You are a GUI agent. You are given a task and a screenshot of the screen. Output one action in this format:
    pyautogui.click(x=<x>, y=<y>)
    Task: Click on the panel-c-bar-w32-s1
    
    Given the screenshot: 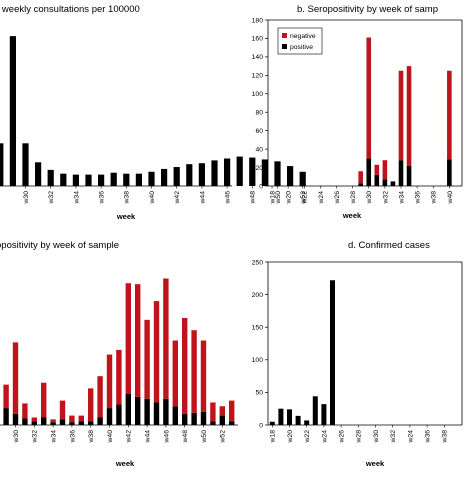 What is the action you would take?
    pyautogui.click(x=34, y=419)
    